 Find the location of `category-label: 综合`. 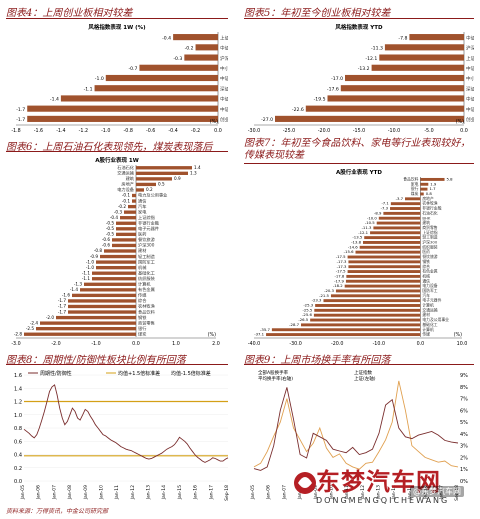

category-label: 综合 is located at coordinates (142, 300).